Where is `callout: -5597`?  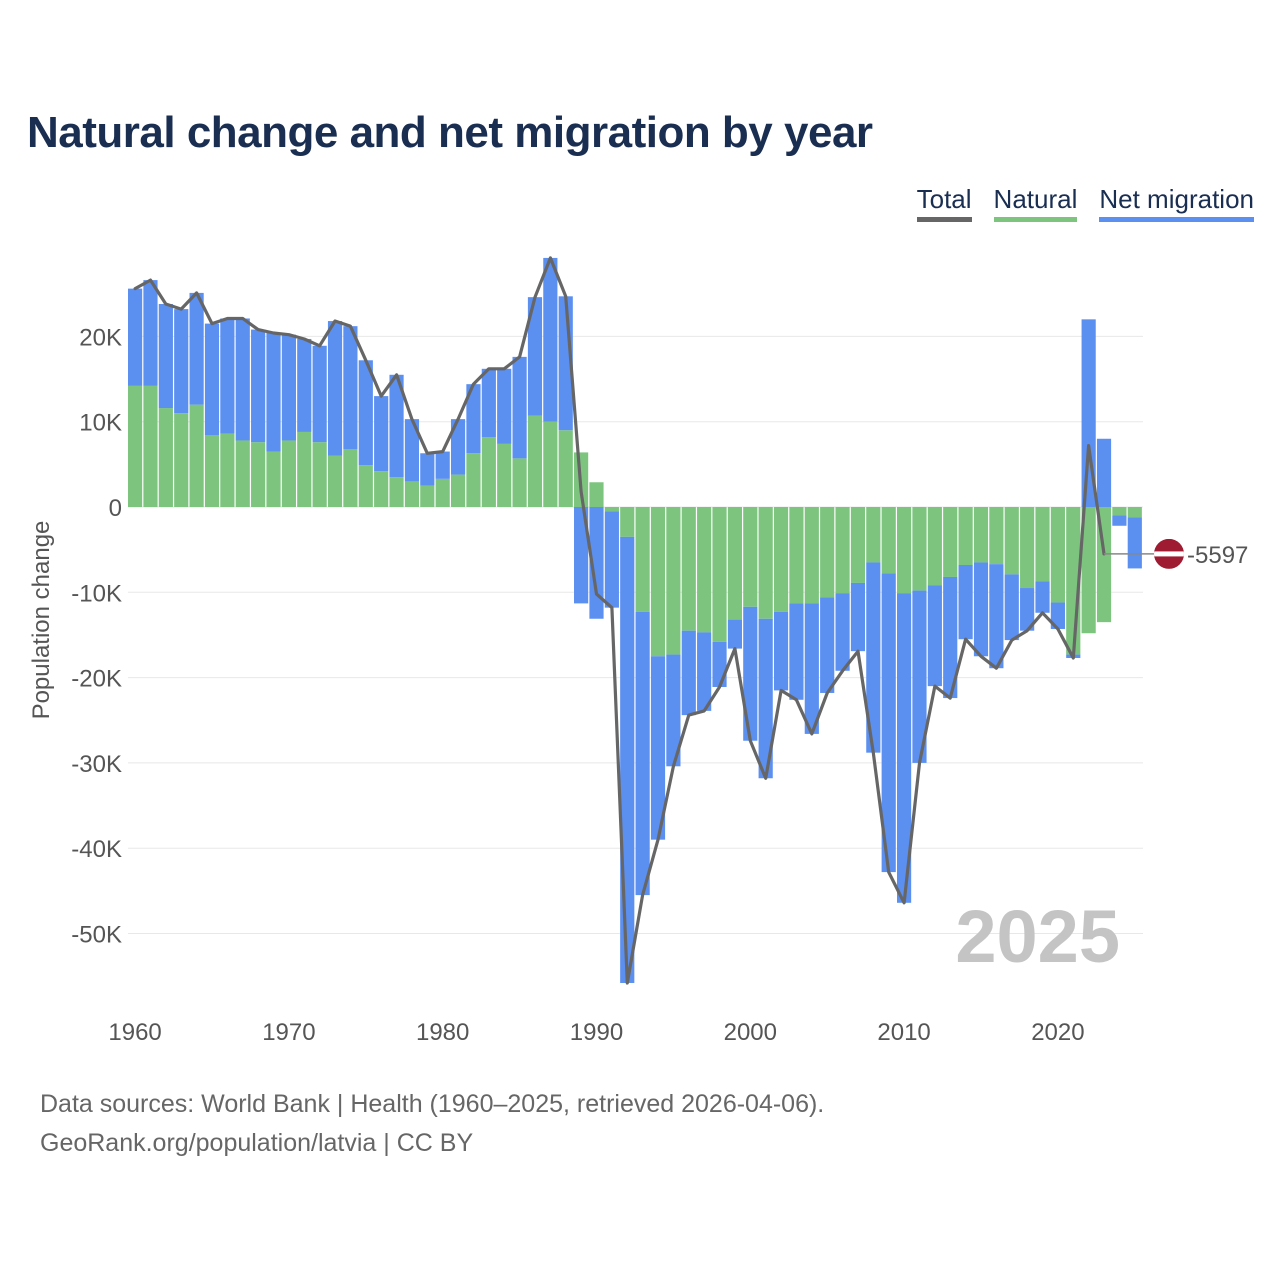
callout: -5597 is located at coordinates (1176, 553).